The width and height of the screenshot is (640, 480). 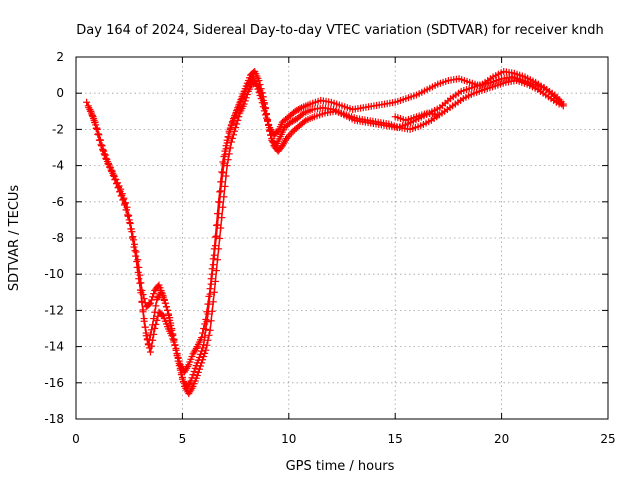 What do you see at coordinates (58, 202) in the screenshot?
I see `y-tick-label: -6` at bounding box center [58, 202].